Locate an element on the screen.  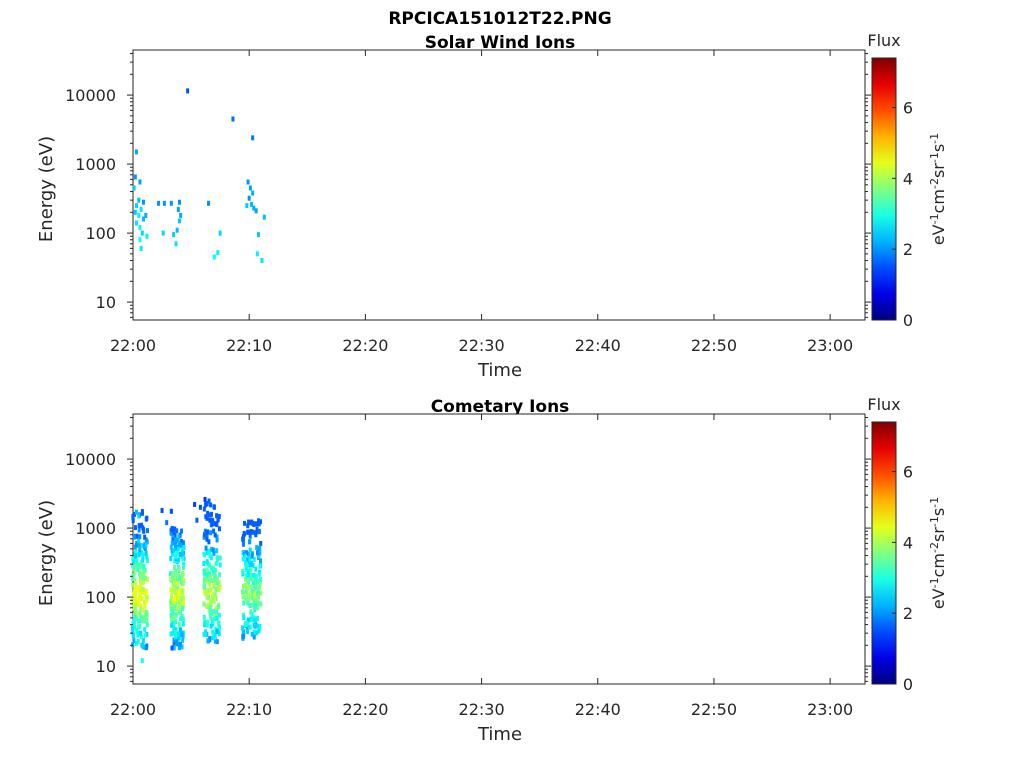
colorbar-tick-label: 6 is located at coordinates (908, 472).